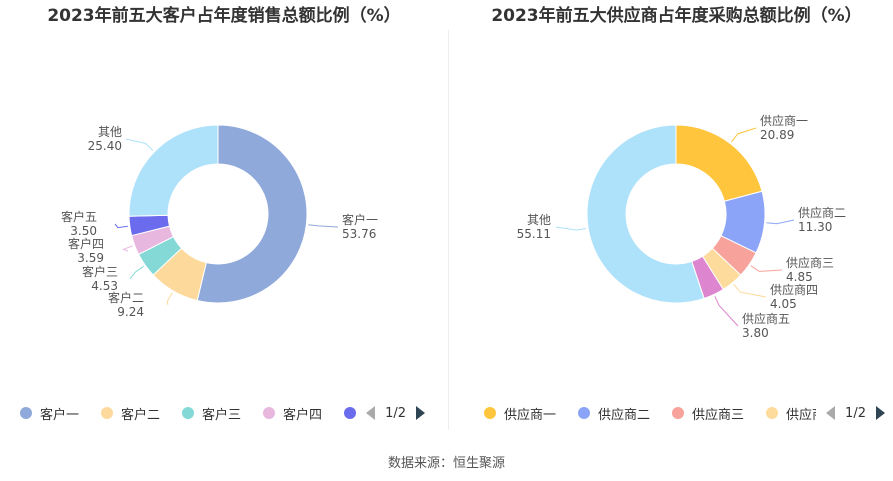  I want to click on legend-label: 供应商三, so click(718, 415).